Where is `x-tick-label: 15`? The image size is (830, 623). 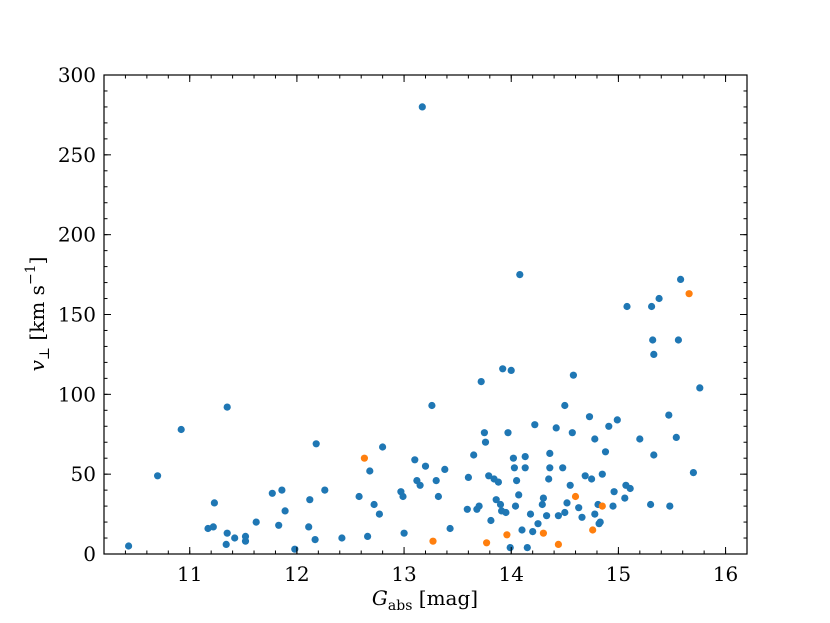
x-tick-label: 15 is located at coordinates (618, 574).